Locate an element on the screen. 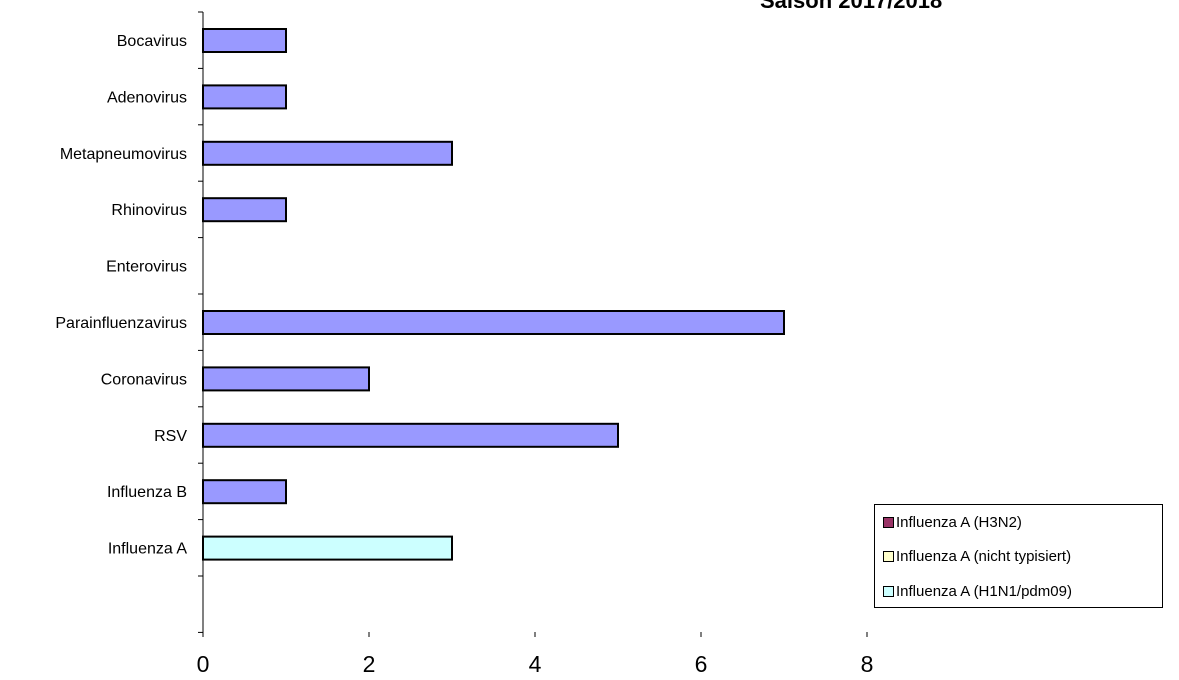  y-tick-label-rhinovirus: Rhinovirus is located at coordinates (149, 210).